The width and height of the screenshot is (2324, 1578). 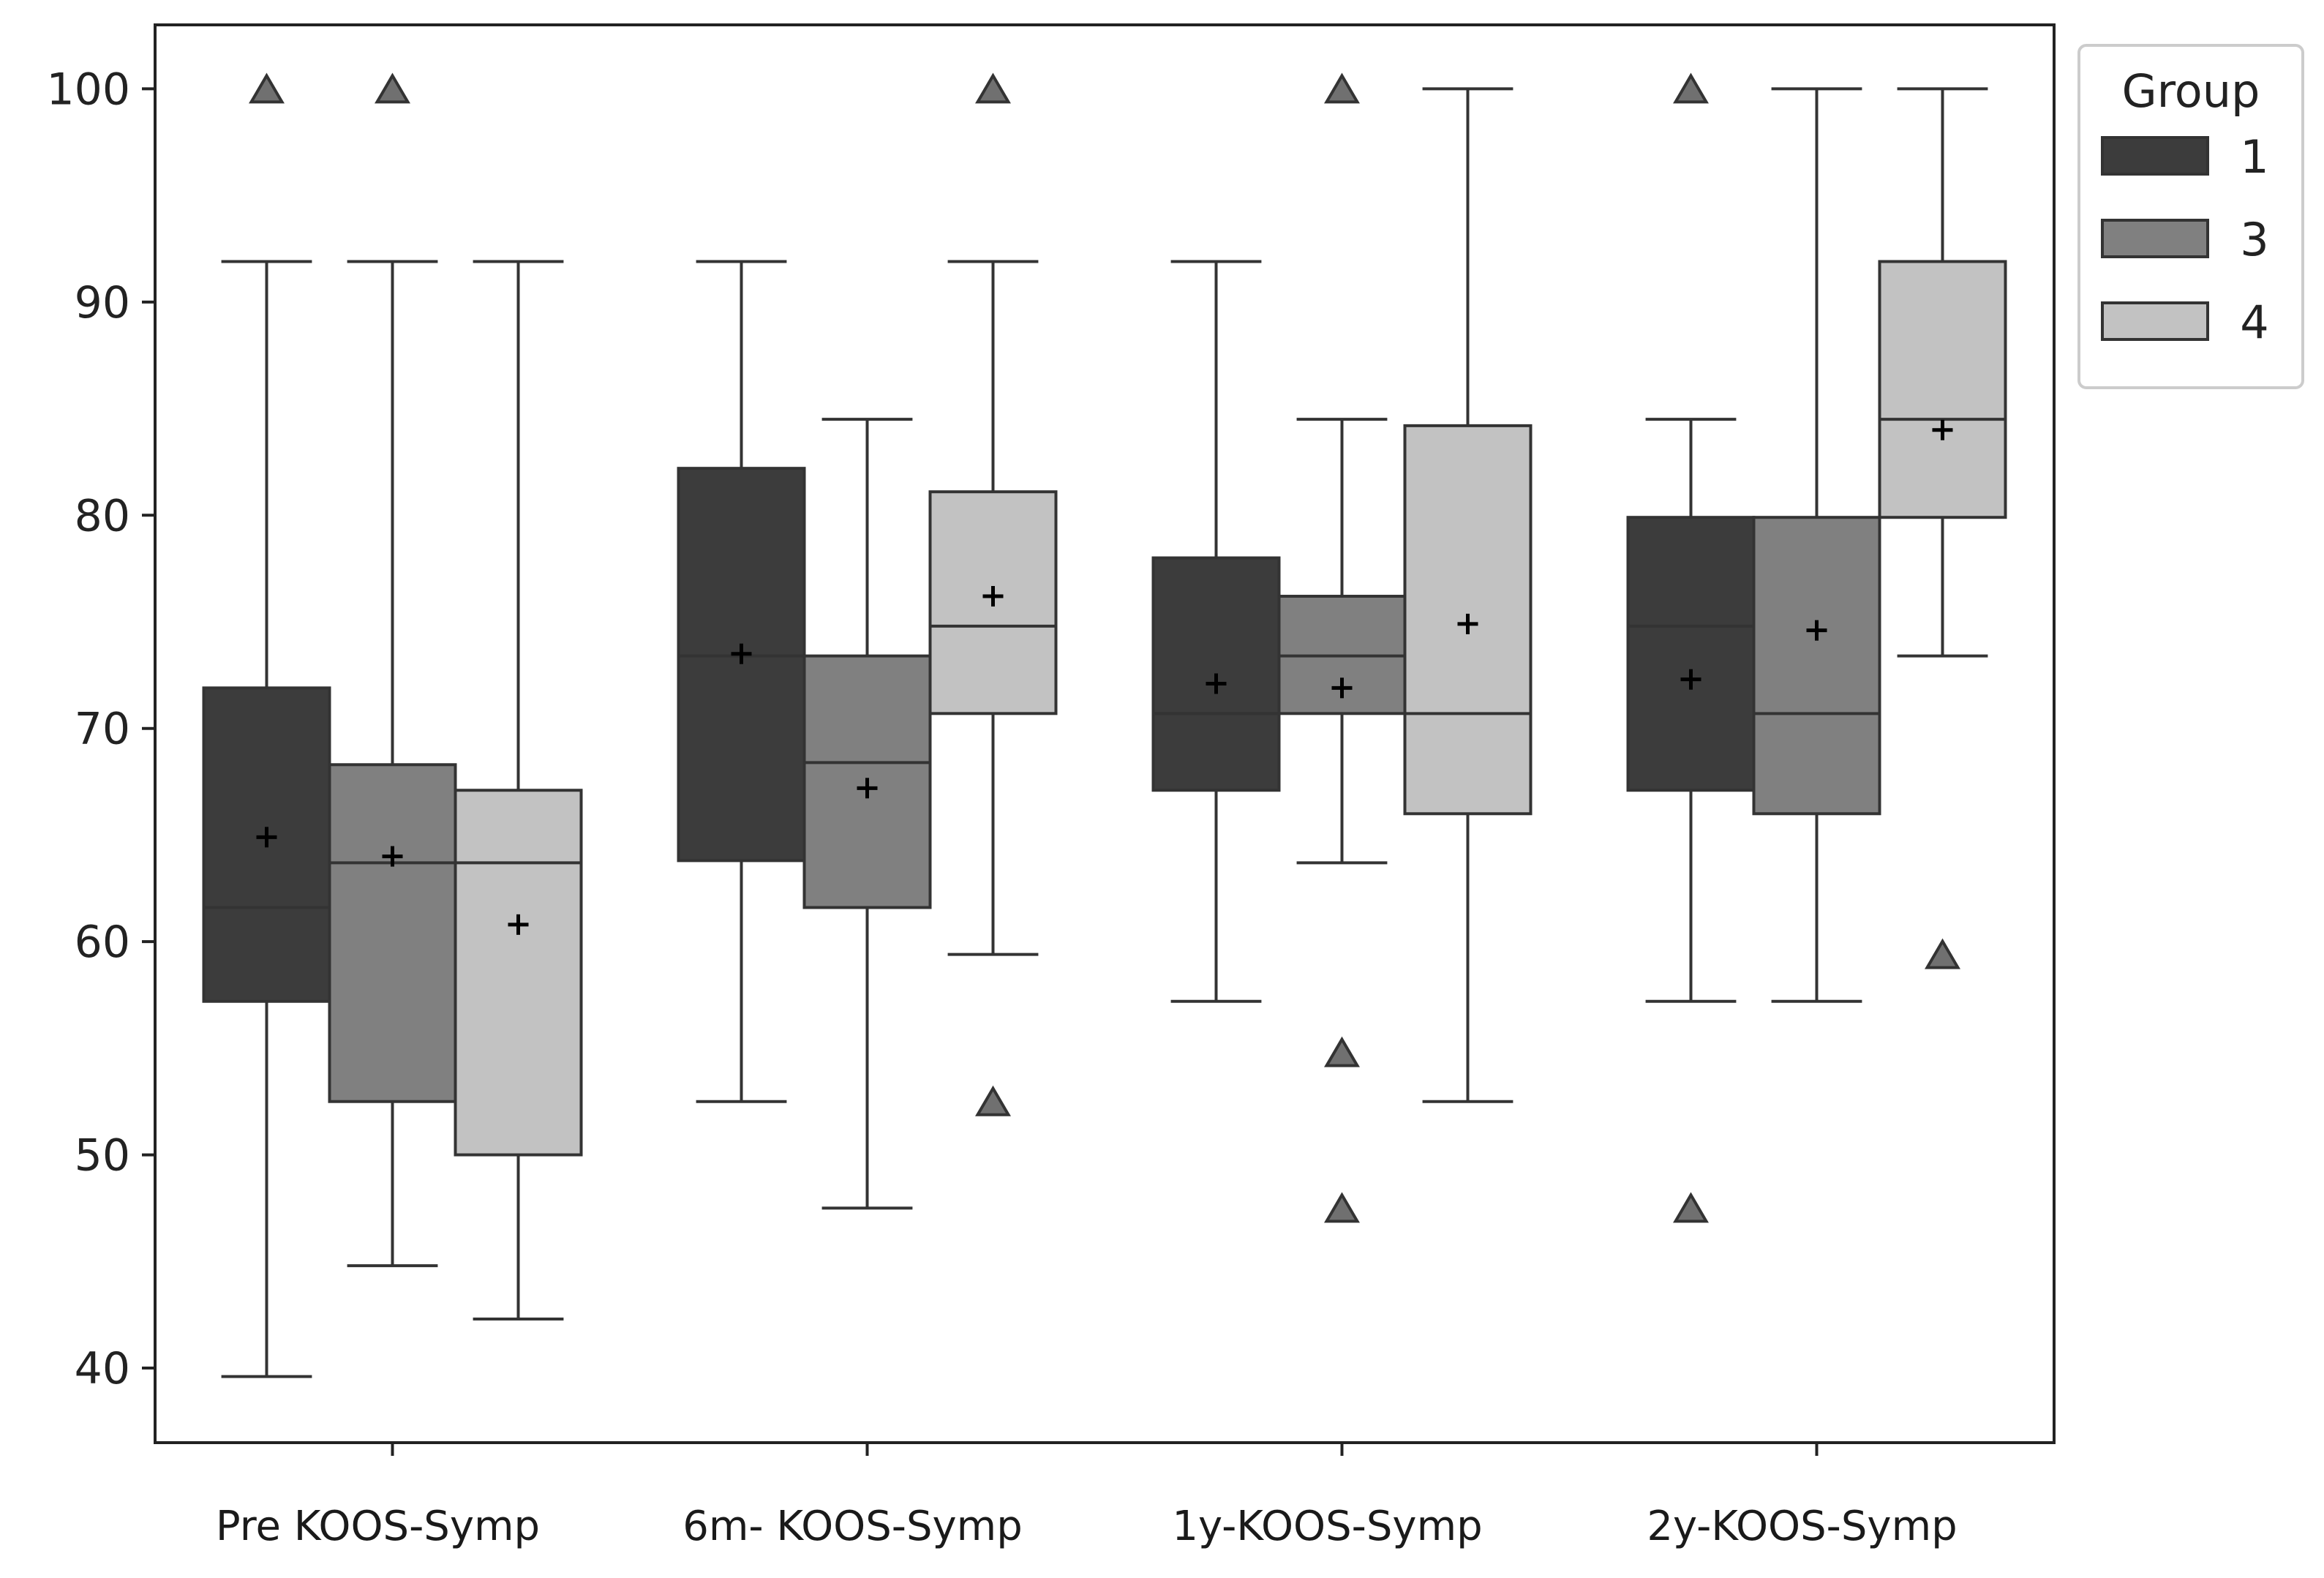 What do you see at coordinates (2190, 217) in the screenshot?
I see `legend: Group 1 3 4` at bounding box center [2190, 217].